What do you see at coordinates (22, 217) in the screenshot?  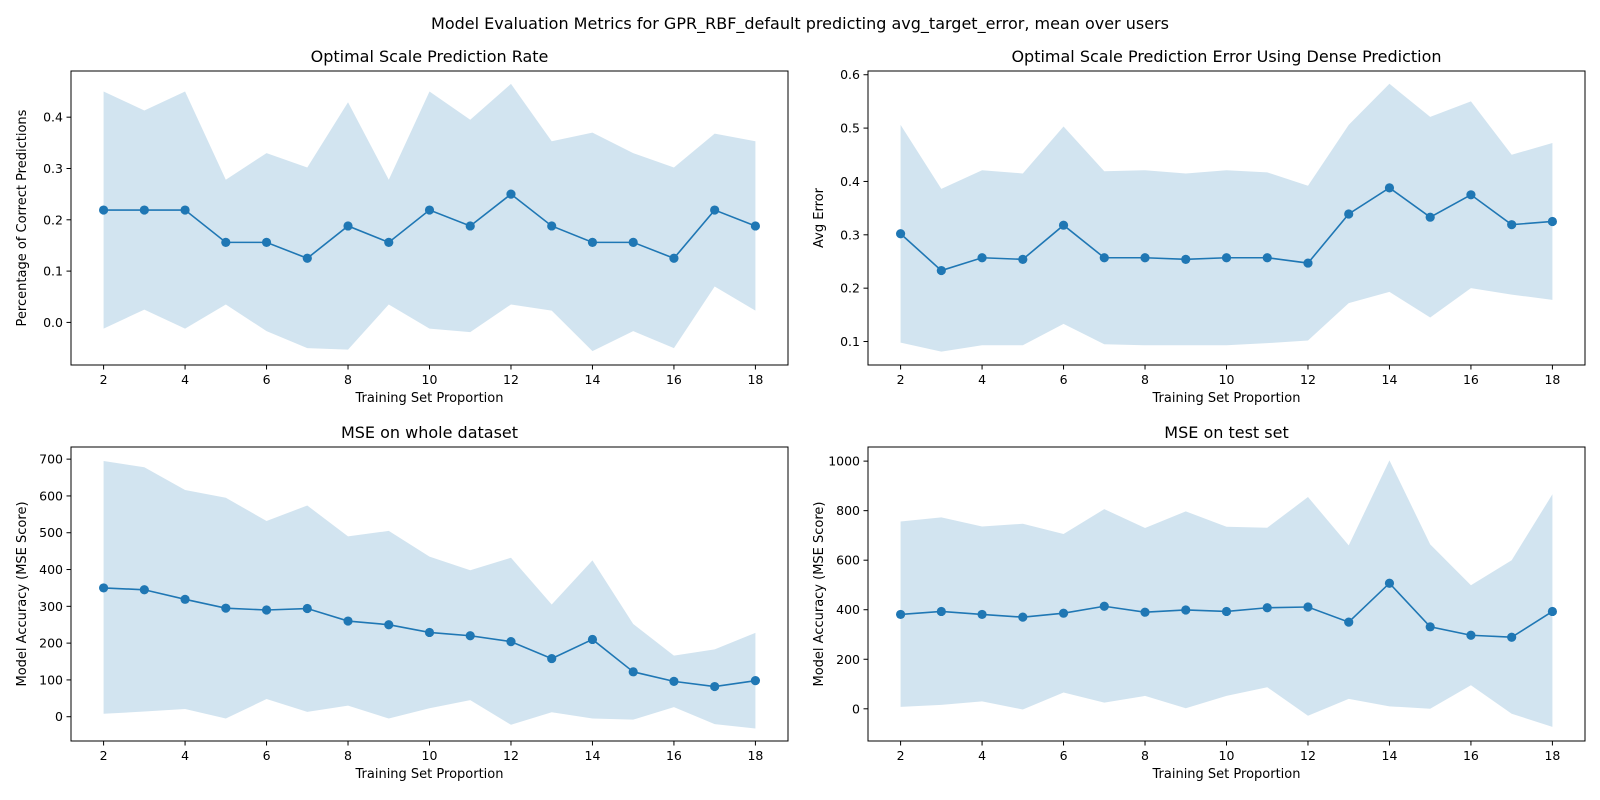 I see `y-axis-label: Percentage of Correct Predictions` at bounding box center [22, 217].